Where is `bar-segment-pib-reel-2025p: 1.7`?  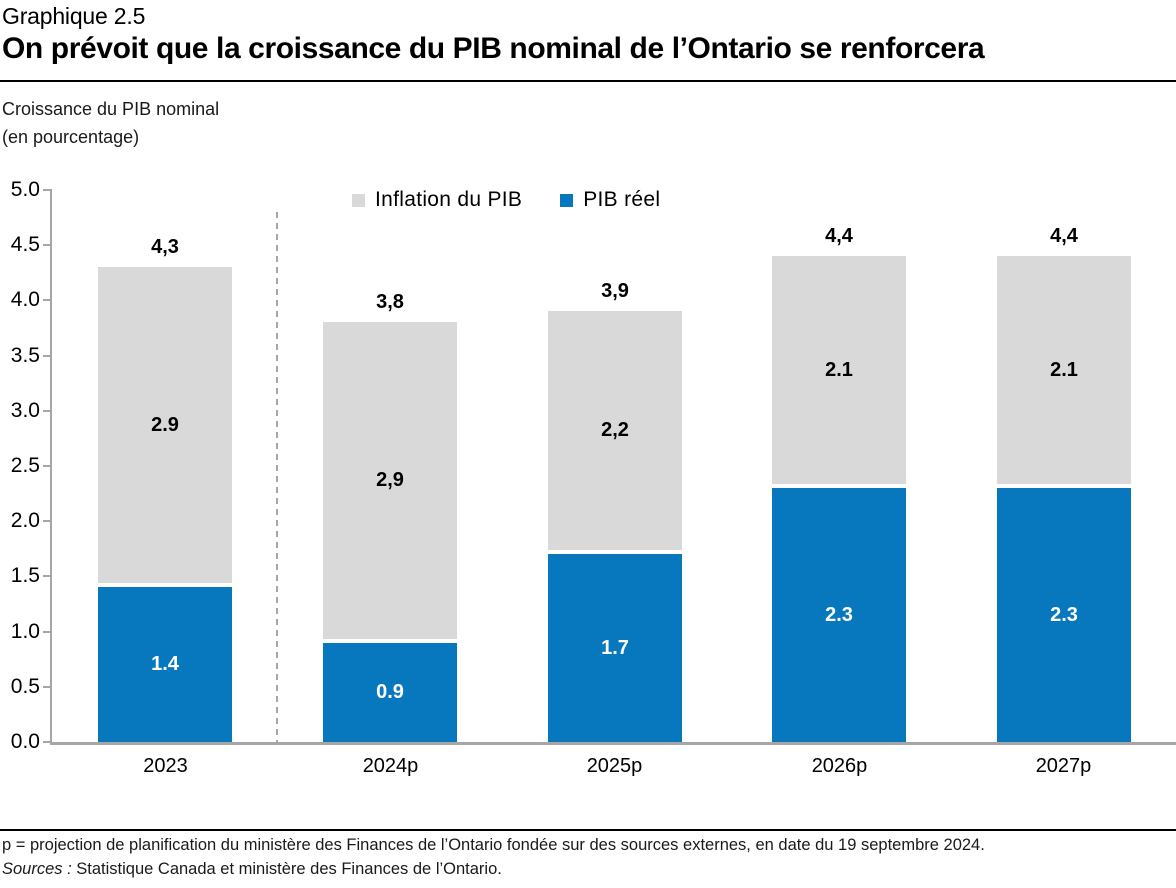 bar-segment-pib-reel-2025p: 1.7 is located at coordinates (615, 648).